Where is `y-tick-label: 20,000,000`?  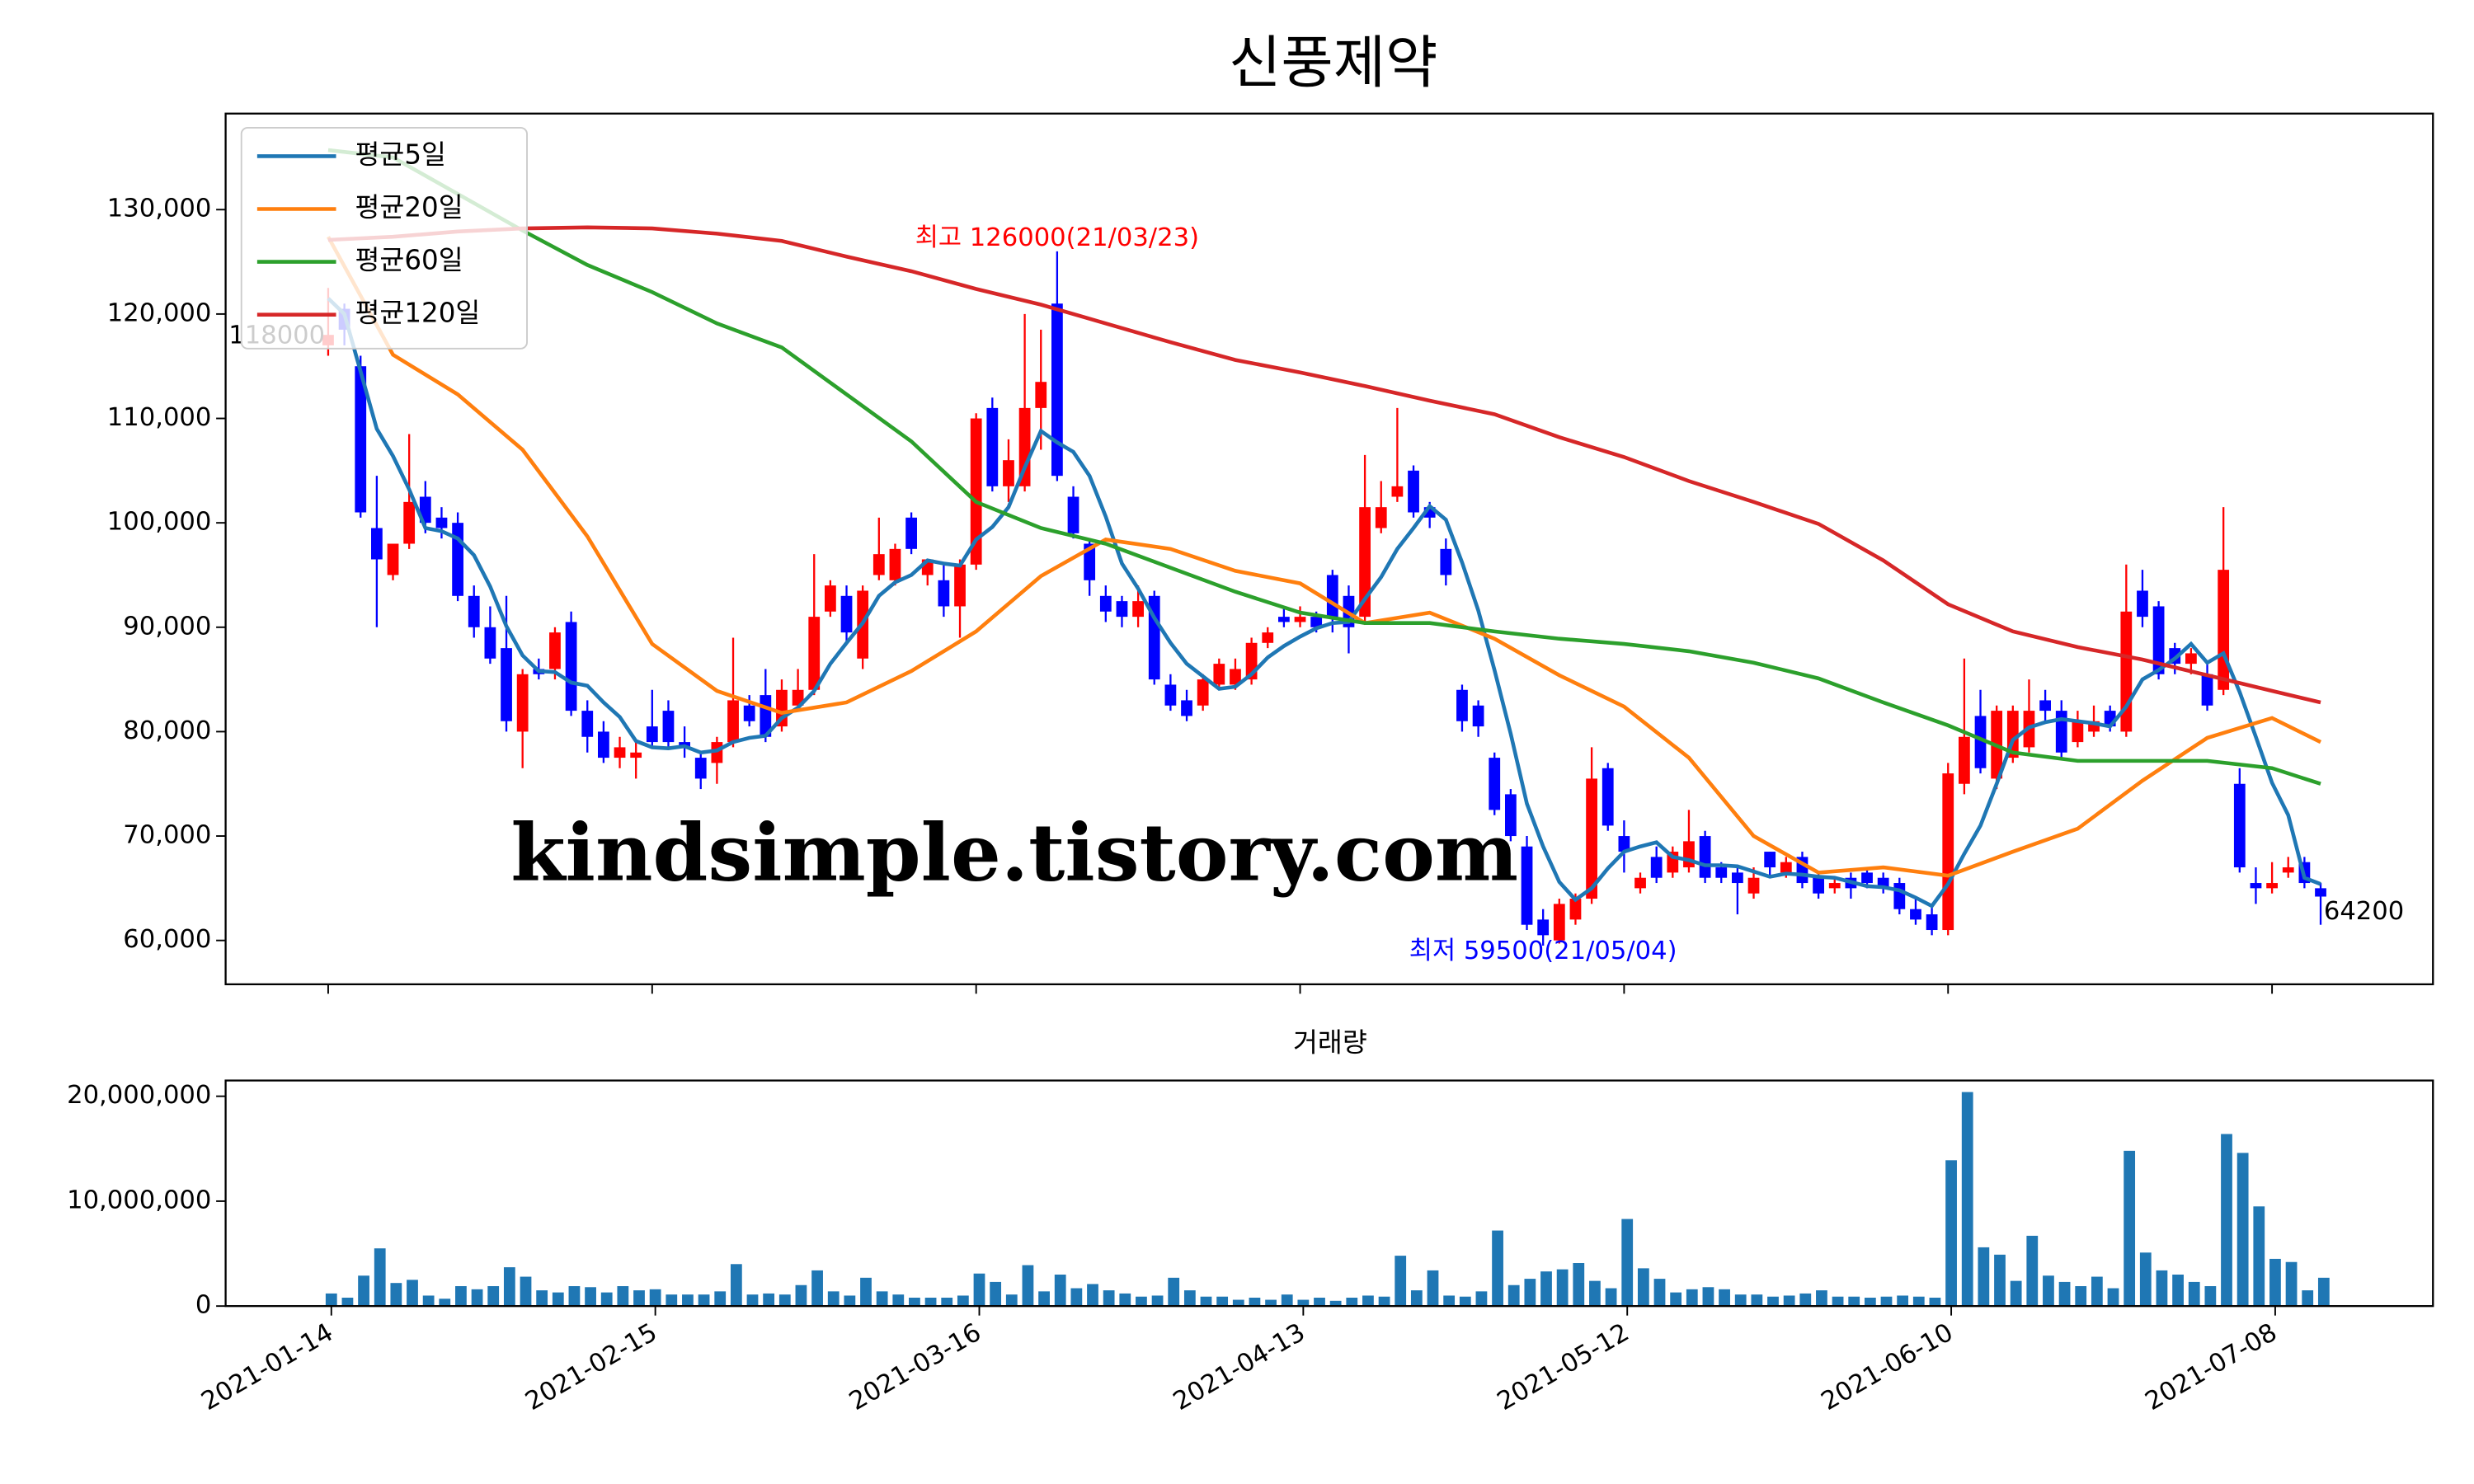
y-tick-label: 20,000,000 is located at coordinates (139, 1095).